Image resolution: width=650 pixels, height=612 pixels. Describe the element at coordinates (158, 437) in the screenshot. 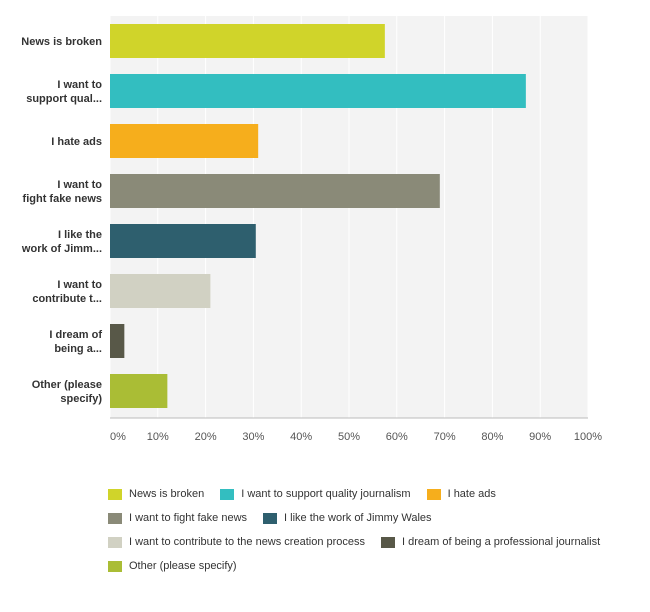

I see `tick-label: 10%` at that location.